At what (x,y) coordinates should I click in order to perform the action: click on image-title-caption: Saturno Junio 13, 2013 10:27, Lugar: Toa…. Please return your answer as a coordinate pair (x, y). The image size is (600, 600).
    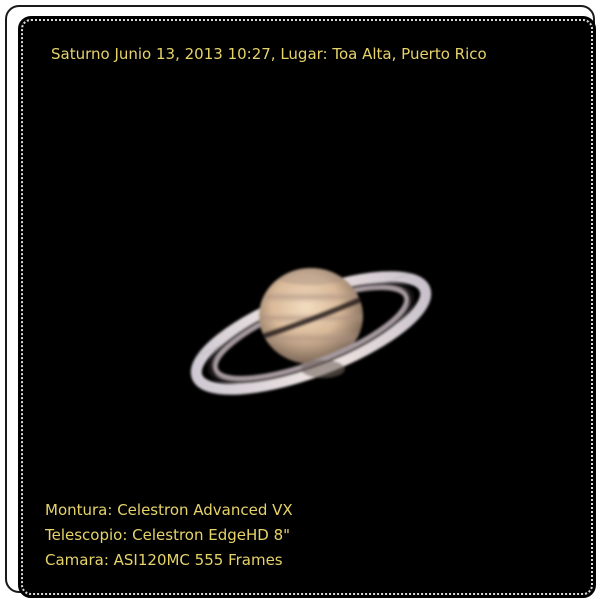
    Looking at the image, I should click on (269, 54).